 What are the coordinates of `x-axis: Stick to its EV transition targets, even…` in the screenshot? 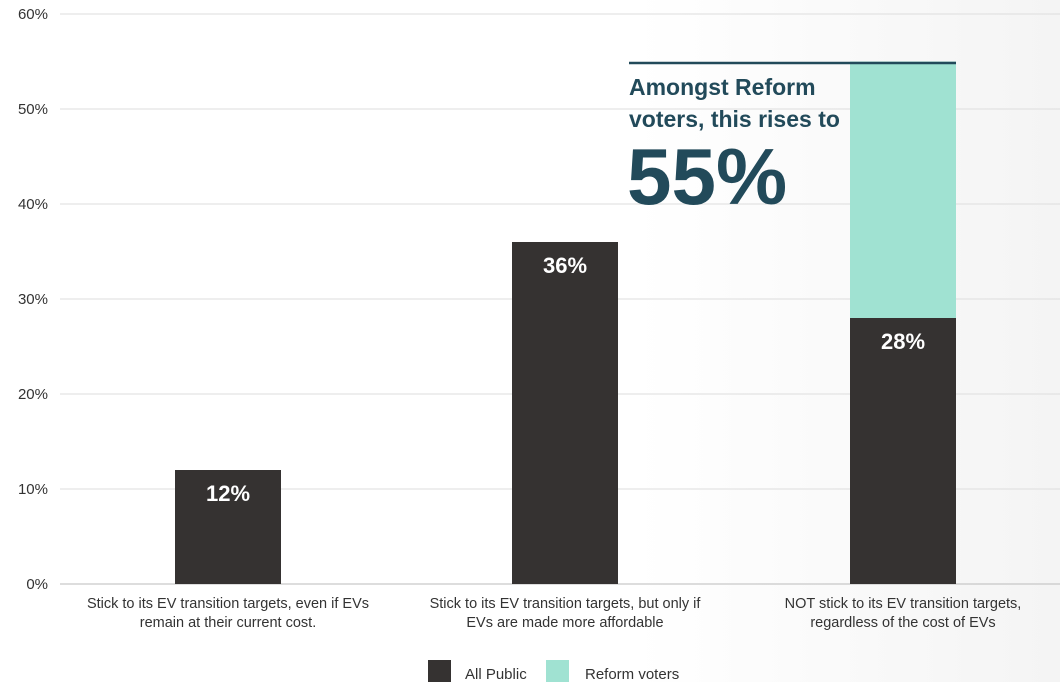 It's located at (554, 613).